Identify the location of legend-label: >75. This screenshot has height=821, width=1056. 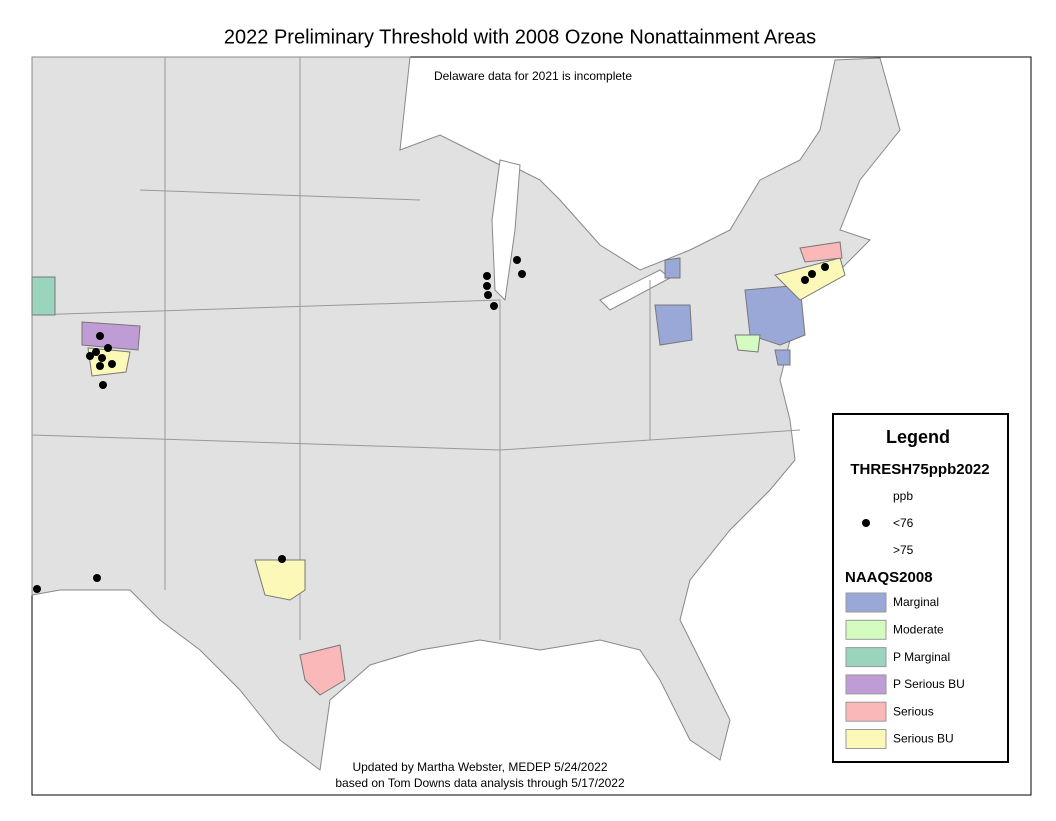
(903, 550).